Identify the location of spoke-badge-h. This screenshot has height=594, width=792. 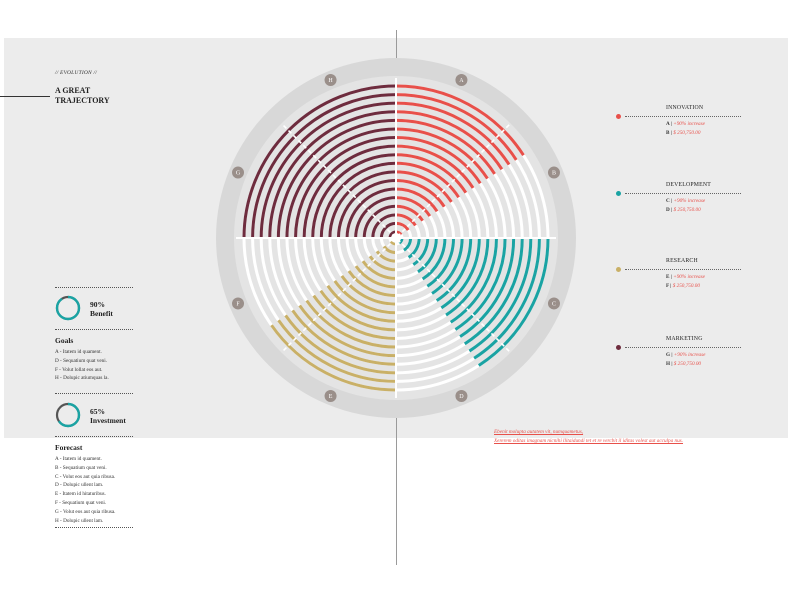
(330, 80).